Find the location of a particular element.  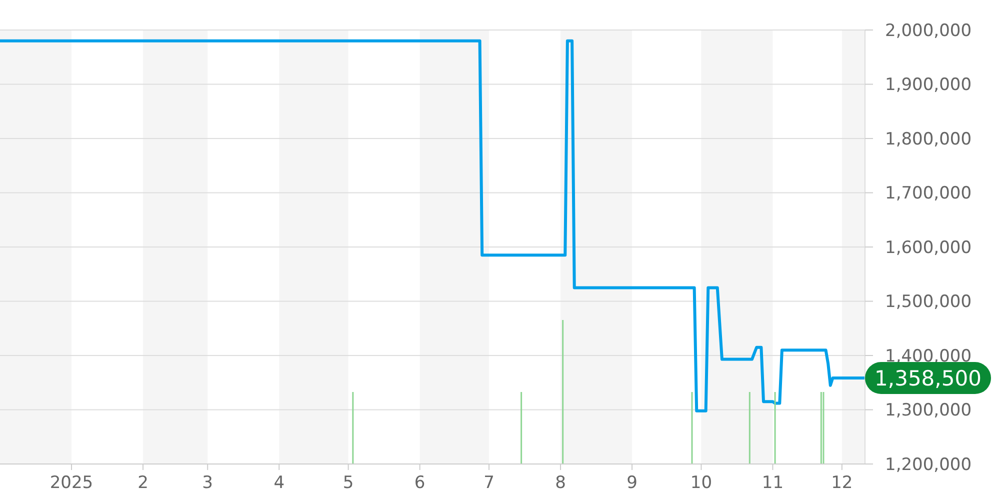

y-tick-label: 1,400,000 is located at coordinates (928, 356).